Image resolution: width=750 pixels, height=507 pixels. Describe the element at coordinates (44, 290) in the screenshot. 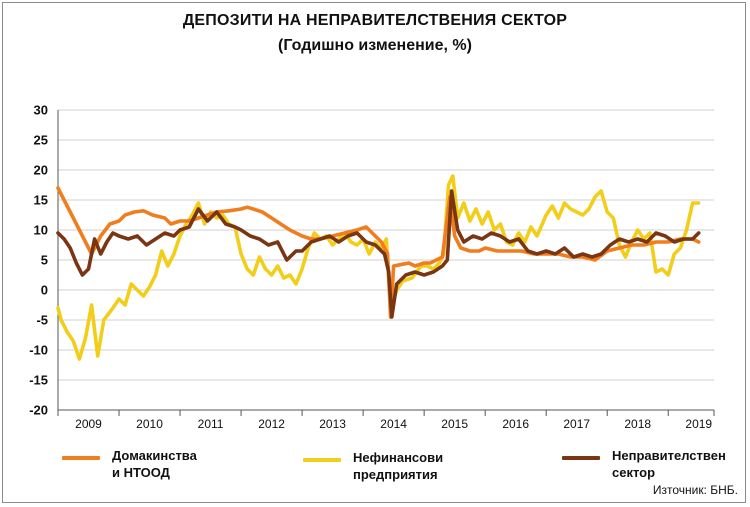

I see `y-tick-label: 0` at that location.